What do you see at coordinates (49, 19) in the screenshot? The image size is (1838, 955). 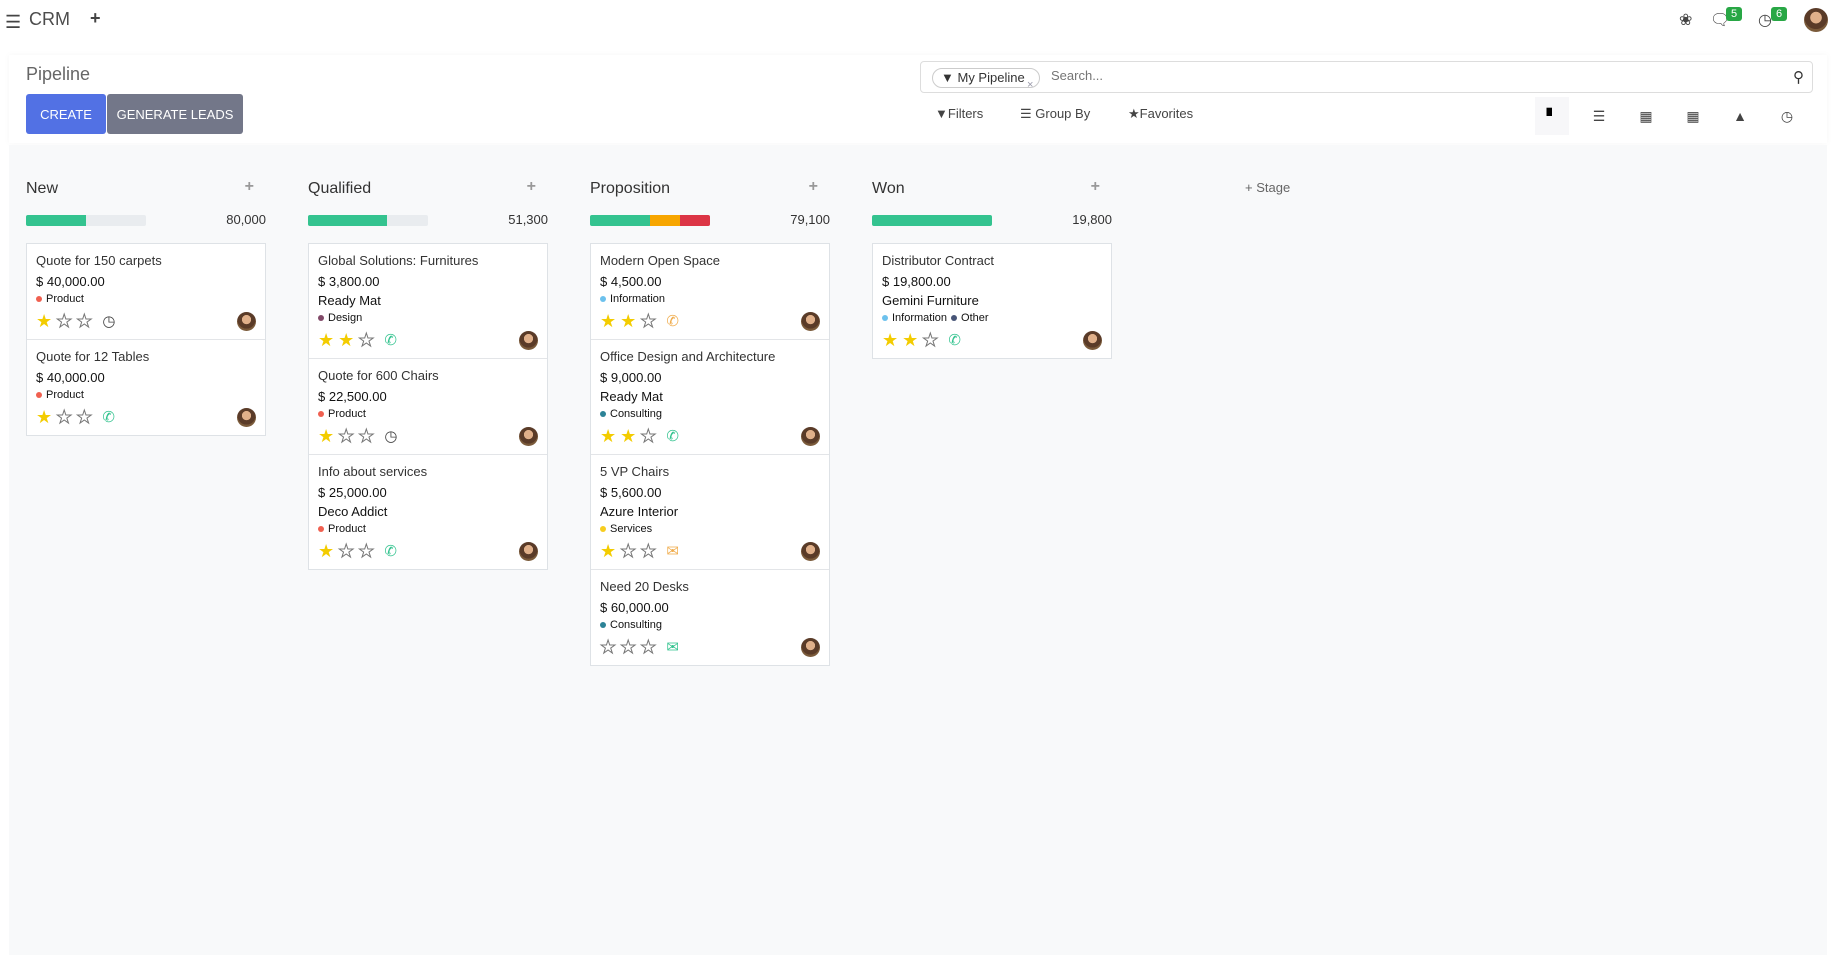 I see `app-name: CRM` at bounding box center [49, 19].